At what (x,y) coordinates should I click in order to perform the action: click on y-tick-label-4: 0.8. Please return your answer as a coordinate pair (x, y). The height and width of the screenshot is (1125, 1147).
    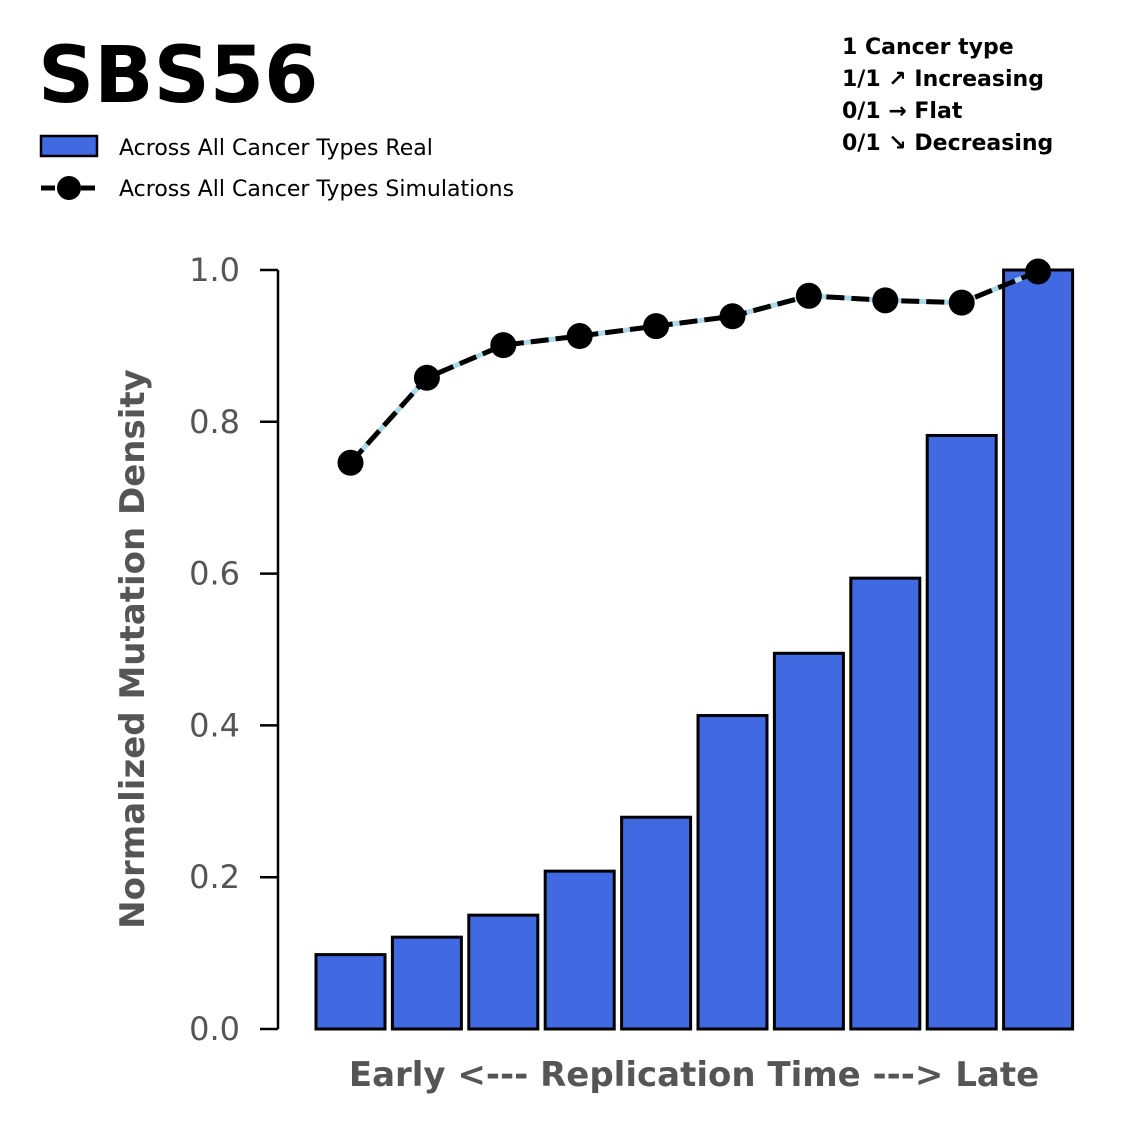
    Looking at the image, I should click on (214, 422).